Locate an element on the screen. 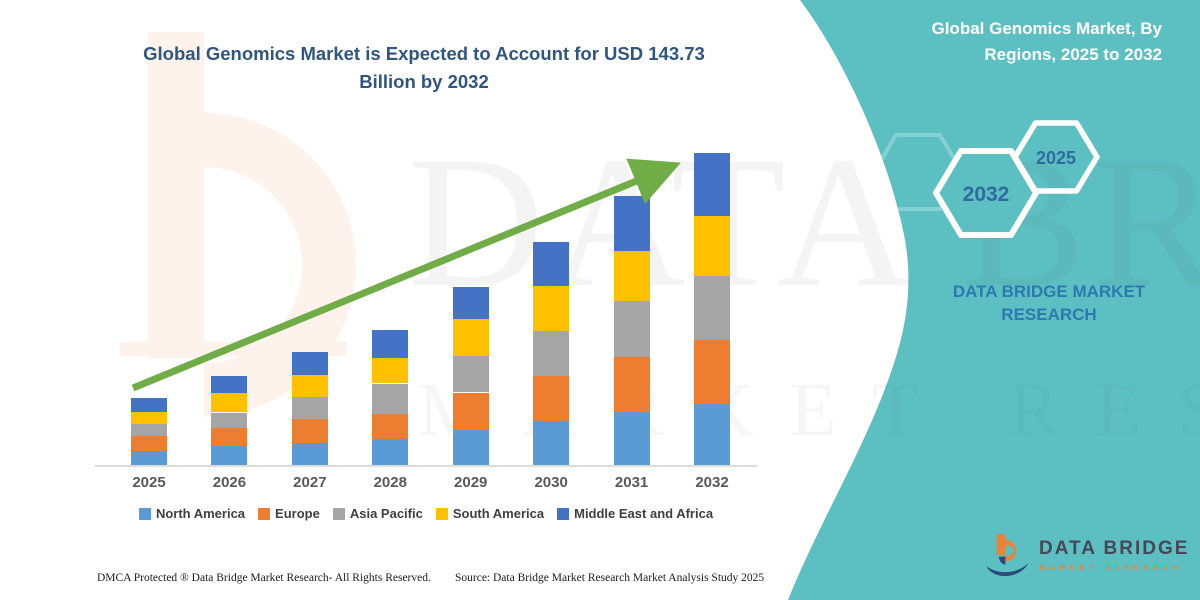 The image size is (1200, 600). legend-item-south-america: South America is located at coordinates (490, 513).